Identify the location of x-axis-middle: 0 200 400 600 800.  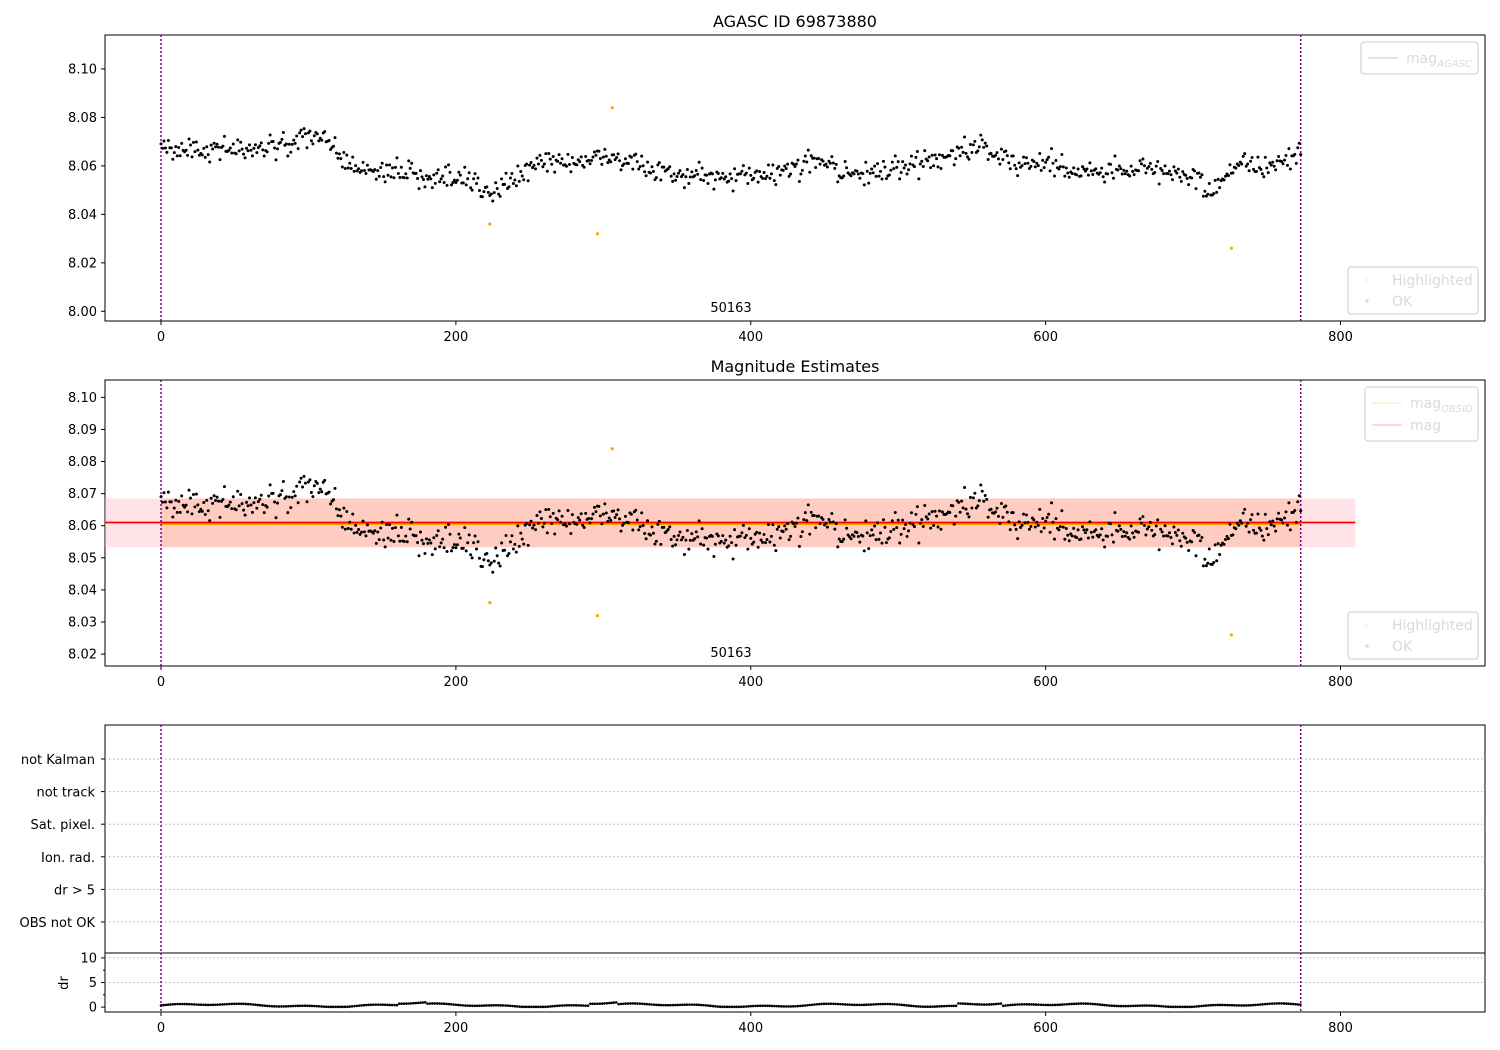
(755, 678).